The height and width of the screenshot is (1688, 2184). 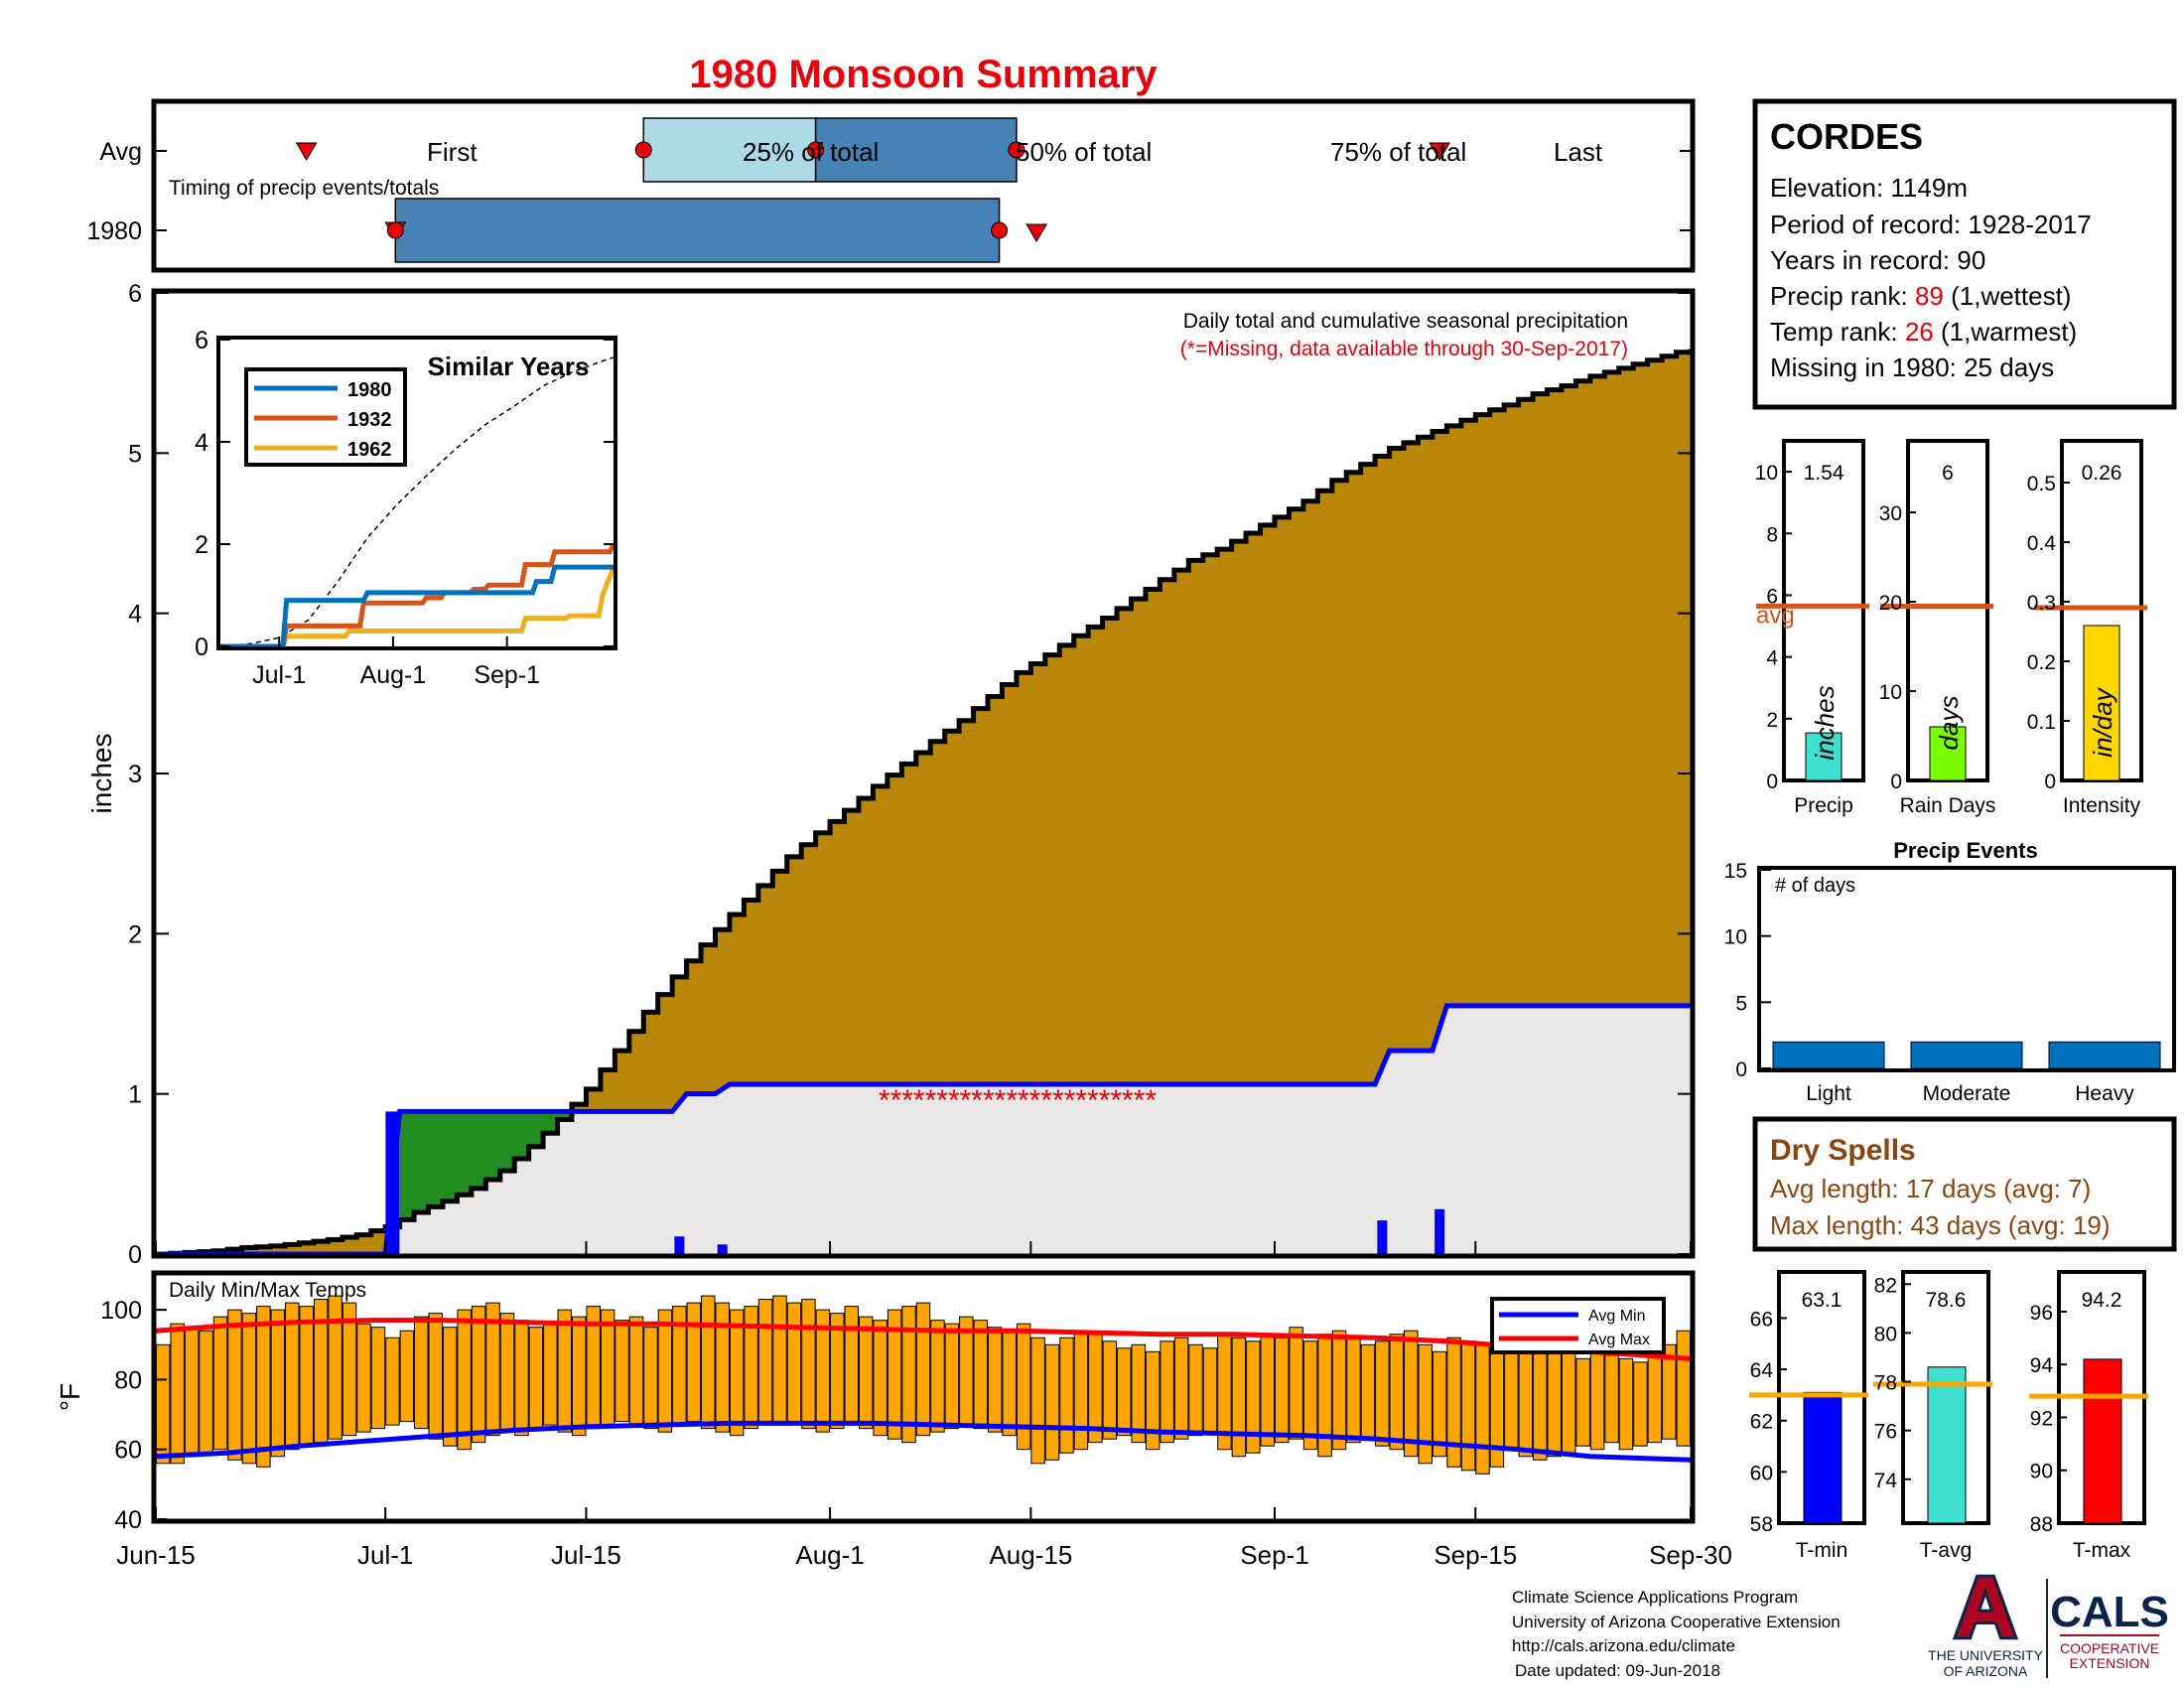 I want to click on footer-line-1: Climate Science Applications Program, so click(x=1655, y=1597).